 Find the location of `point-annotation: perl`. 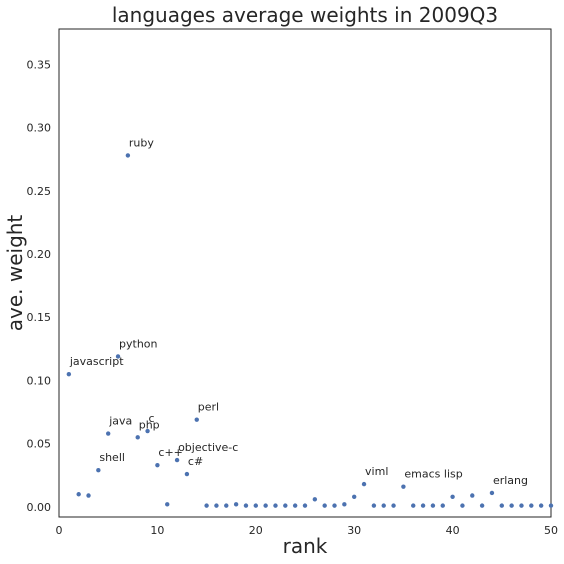

point-annotation: perl is located at coordinates (208, 407).